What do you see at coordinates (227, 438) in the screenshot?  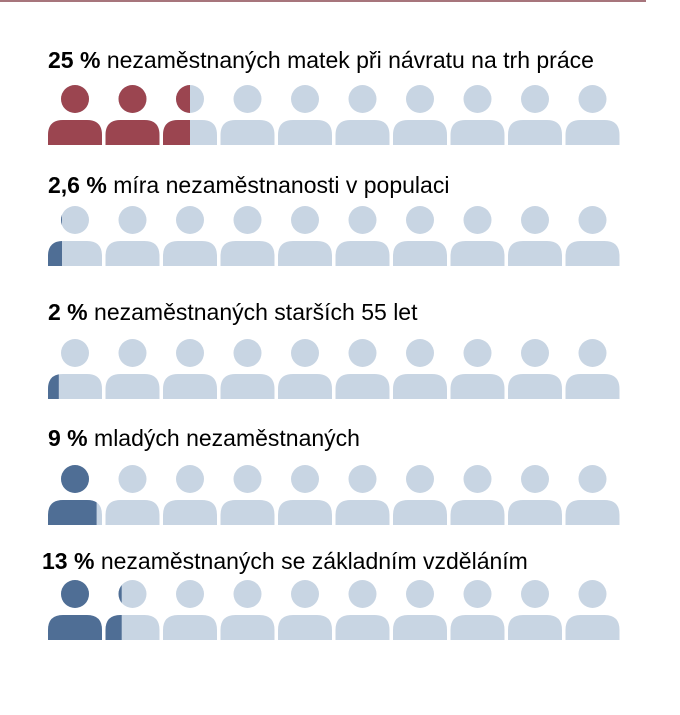 I see `description-text: mladých nezaměstnaných` at bounding box center [227, 438].